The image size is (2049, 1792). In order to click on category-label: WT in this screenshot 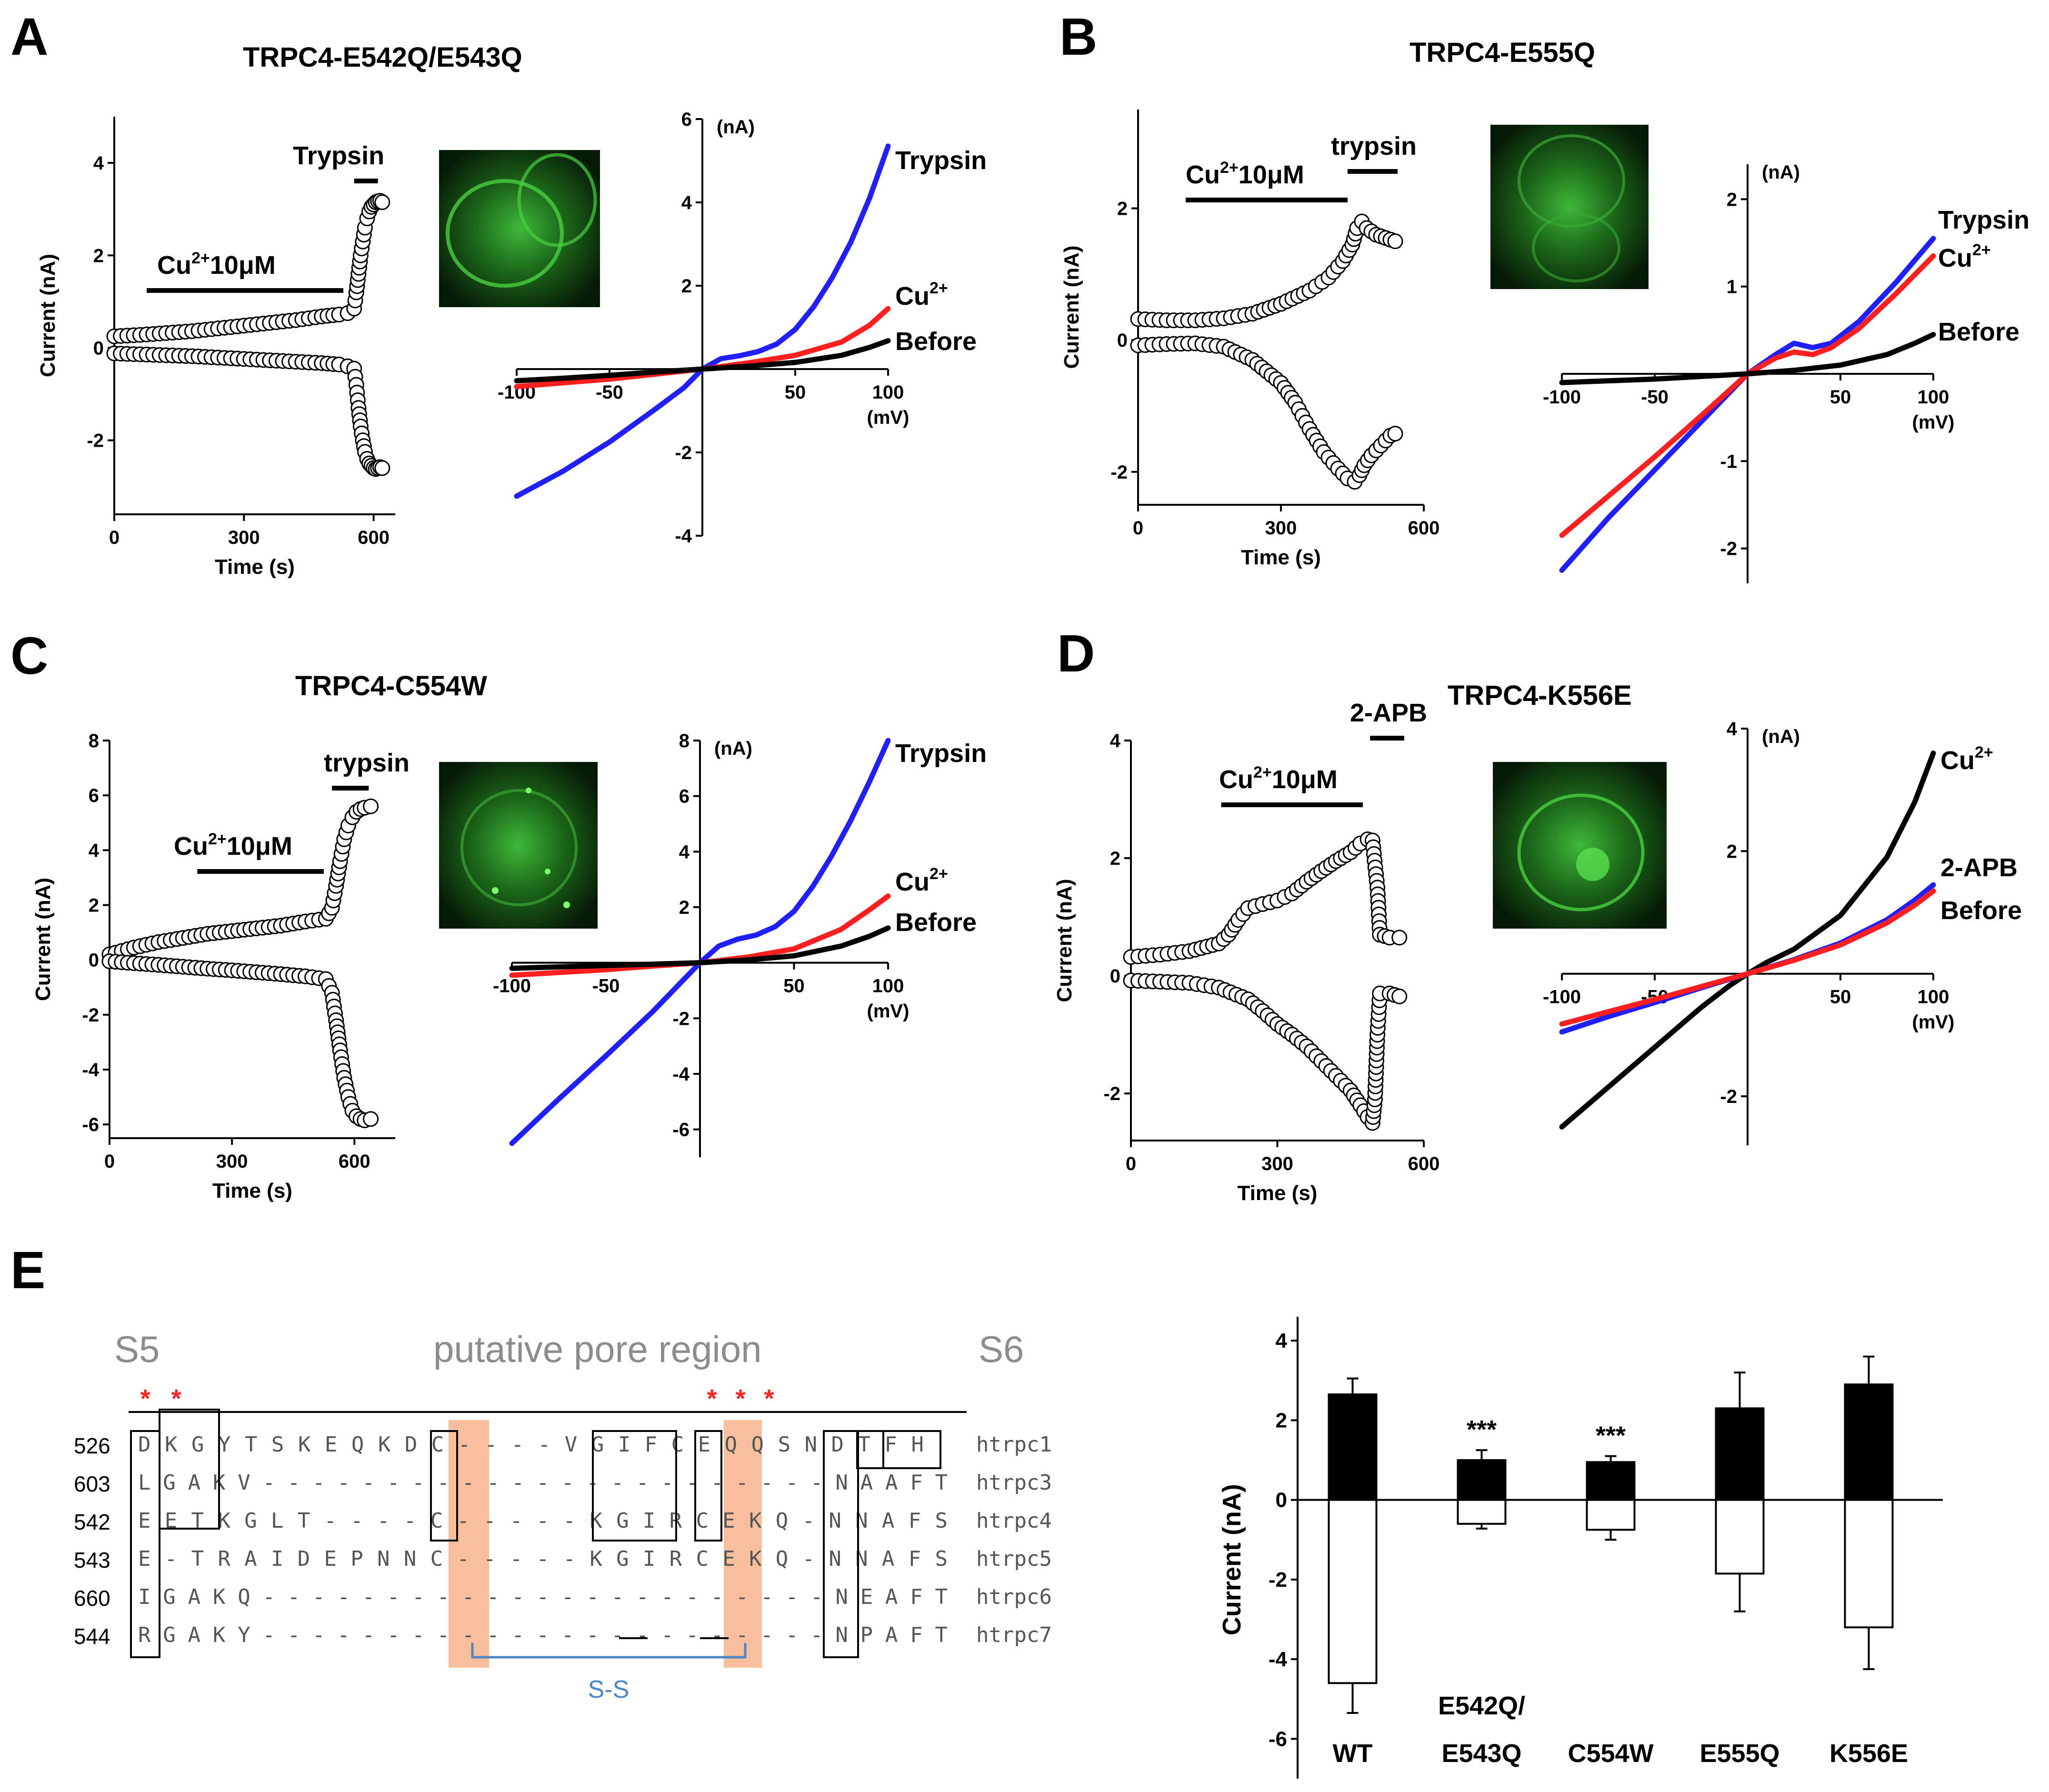, I will do `click(1353, 1753)`.